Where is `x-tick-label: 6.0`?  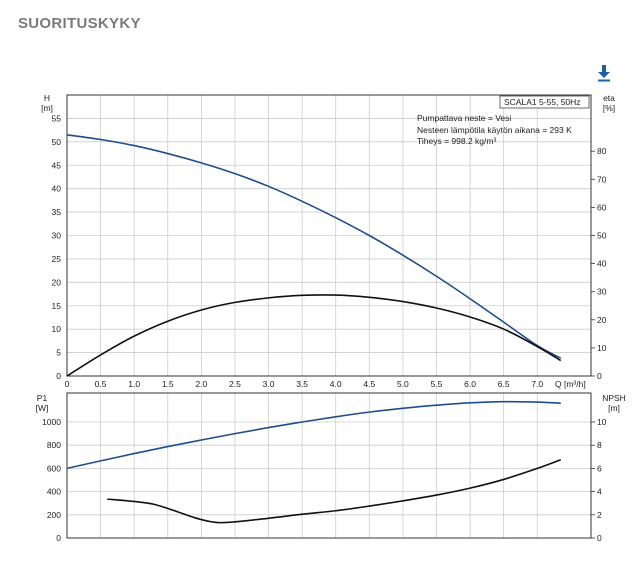
x-tick-label: 6.0 is located at coordinates (470, 384).